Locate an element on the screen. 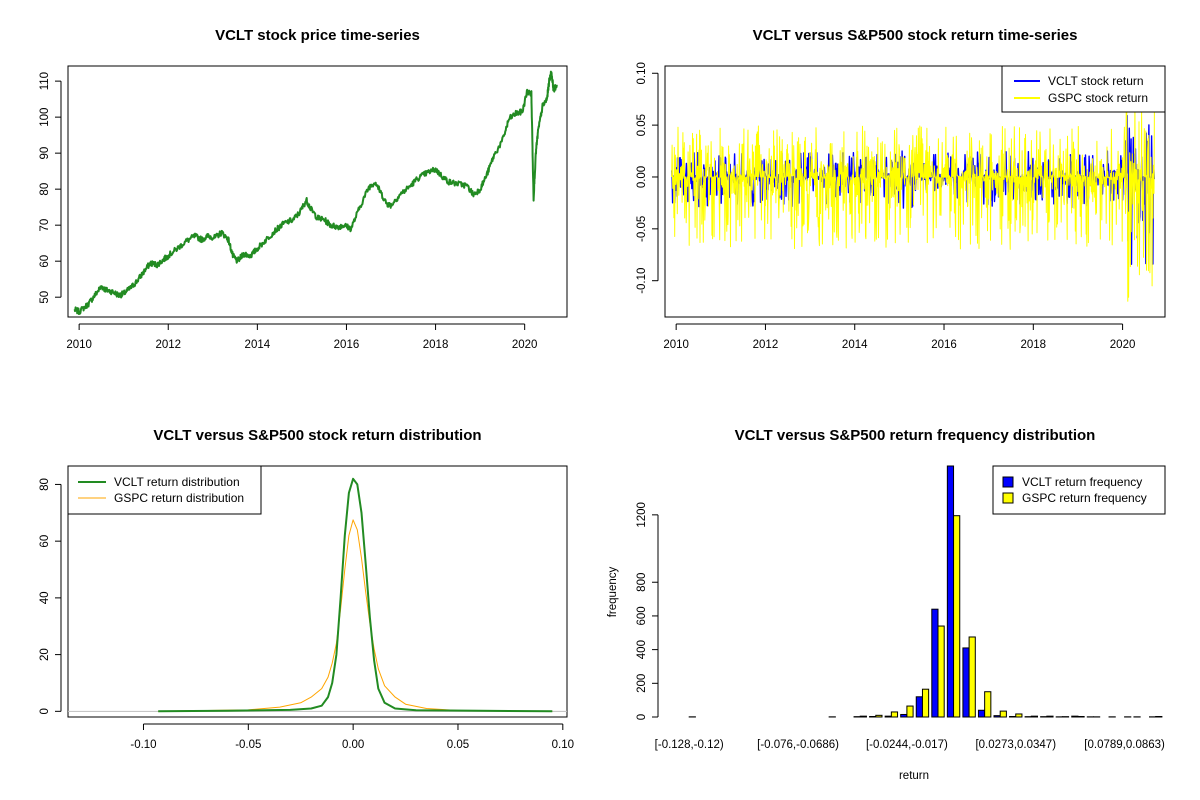 This screenshot has width=1200, height=800. y-tick-label: 400 is located at coordinates (642, 649).